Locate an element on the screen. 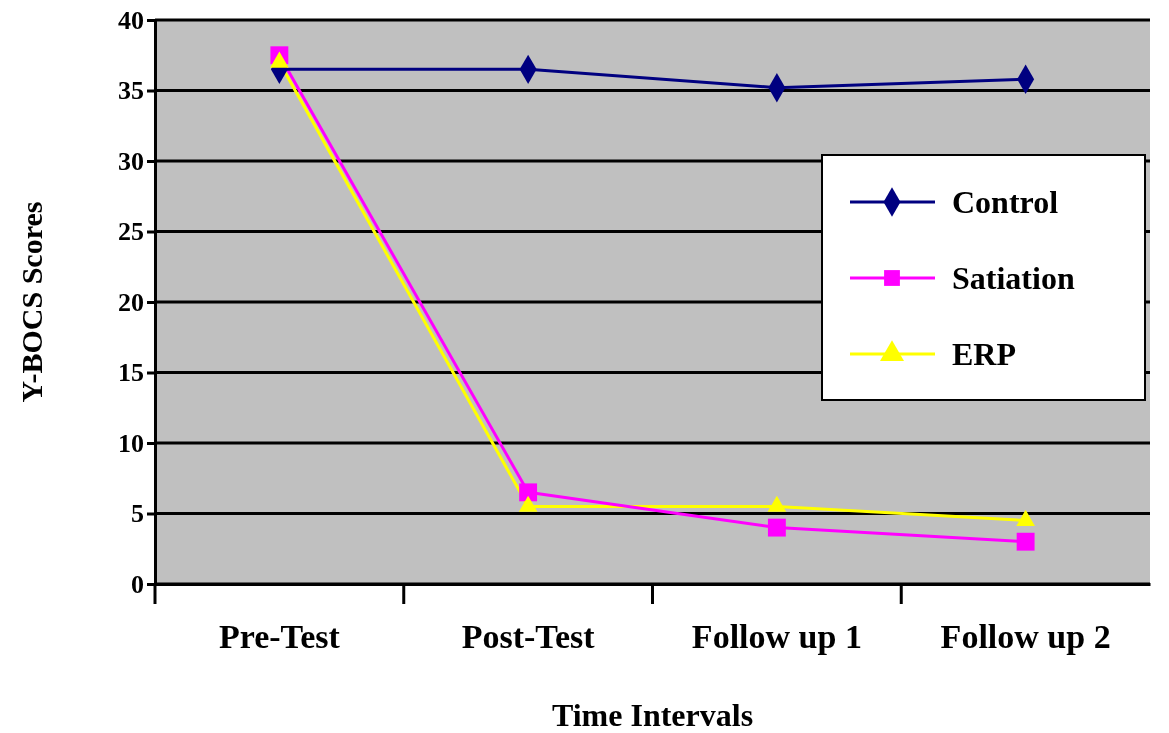 The width and height of the screenshot is (1169, 733). y-tick-label: 15 is located at coordinates (131, 373).